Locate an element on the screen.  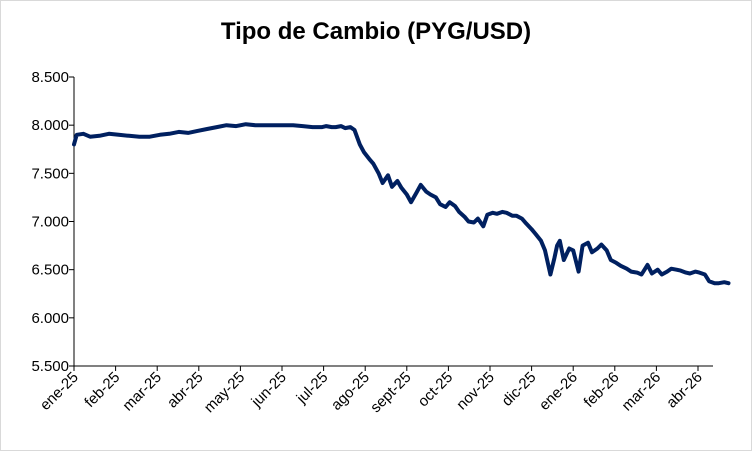
y-axis: 5.500 6.000 6.500 7.000 7.500 8.000 8.500 is located at coordinates (53, 222).